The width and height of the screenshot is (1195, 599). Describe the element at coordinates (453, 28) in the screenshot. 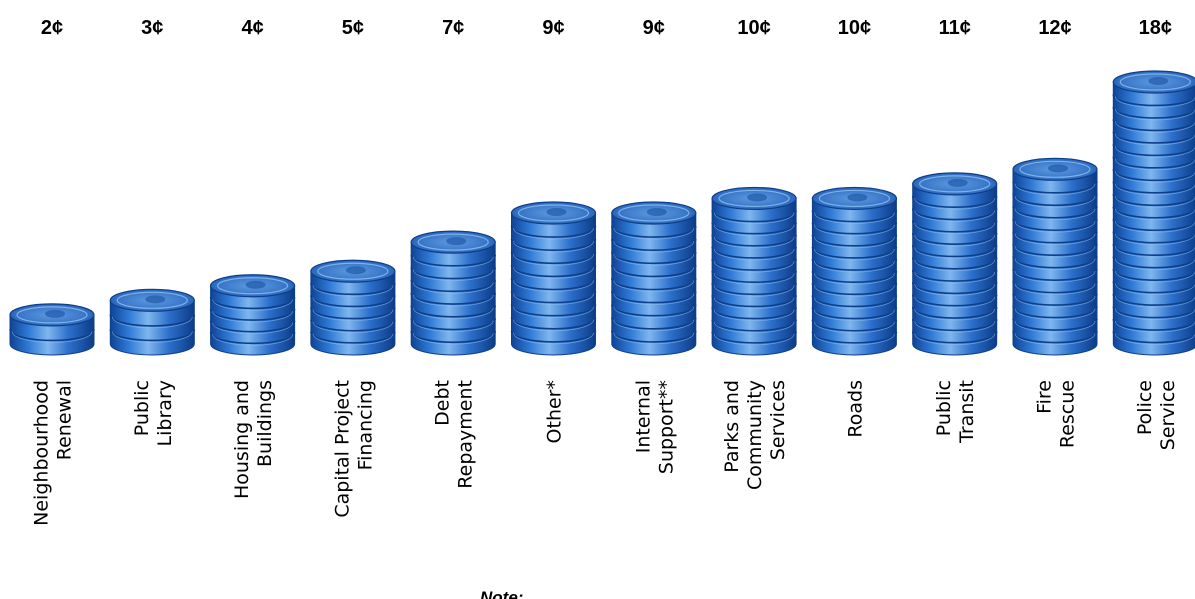

I see `value-label: 7¢` at that location.